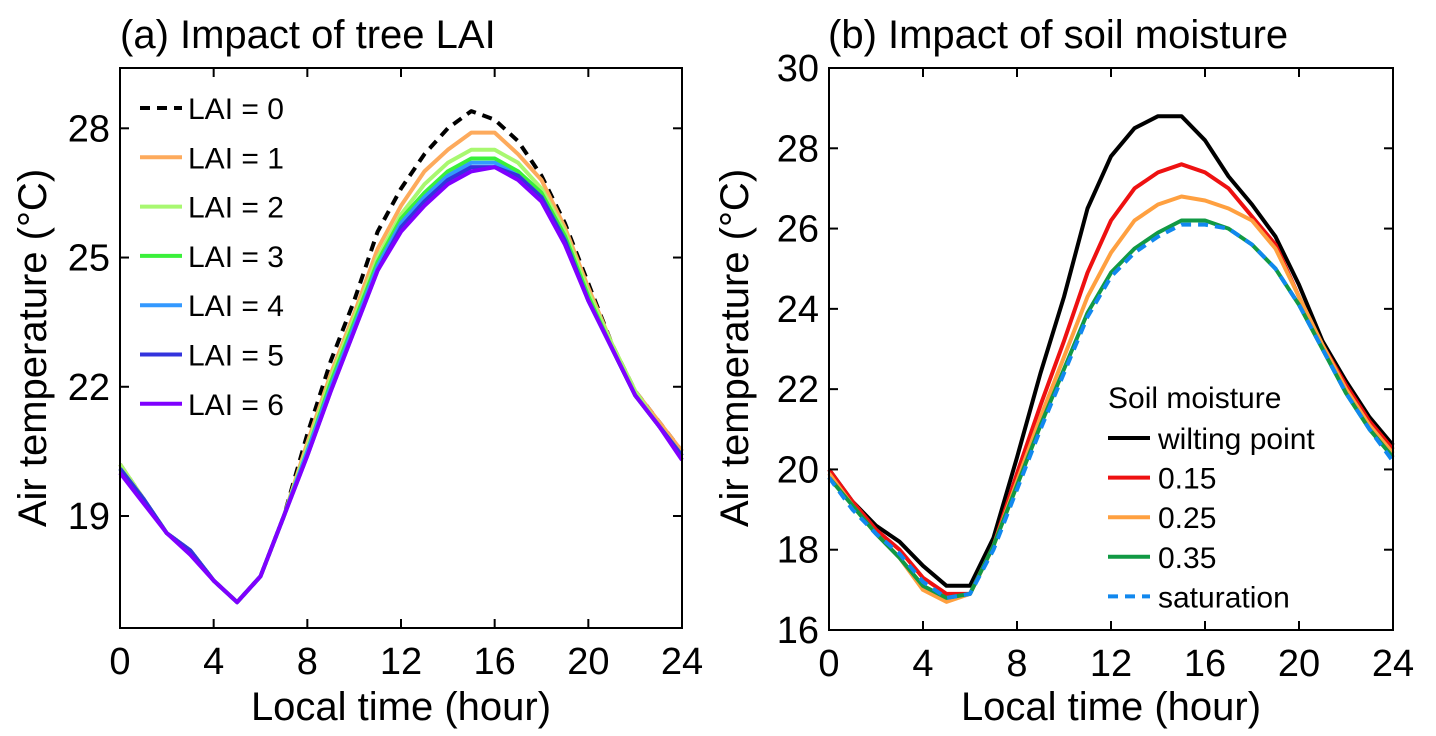 The image size is (1436, 736). Describe the element at coordinates (236, 109) in the screenshot. I see `panel-a-legend-label-1: LAI = 0` at that location.